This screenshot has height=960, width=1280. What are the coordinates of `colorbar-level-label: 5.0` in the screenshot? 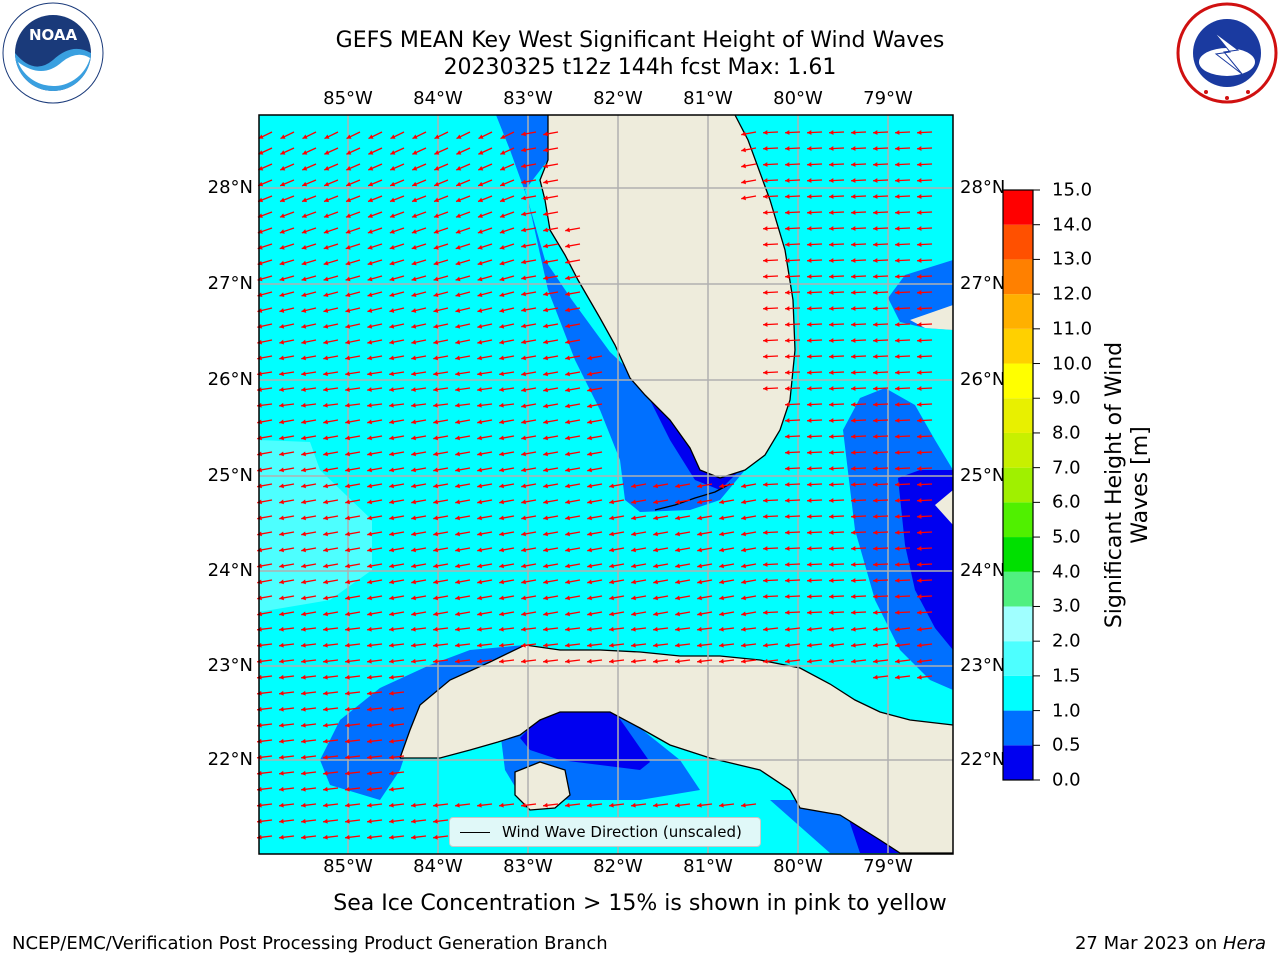 It's located at (1066, 537).